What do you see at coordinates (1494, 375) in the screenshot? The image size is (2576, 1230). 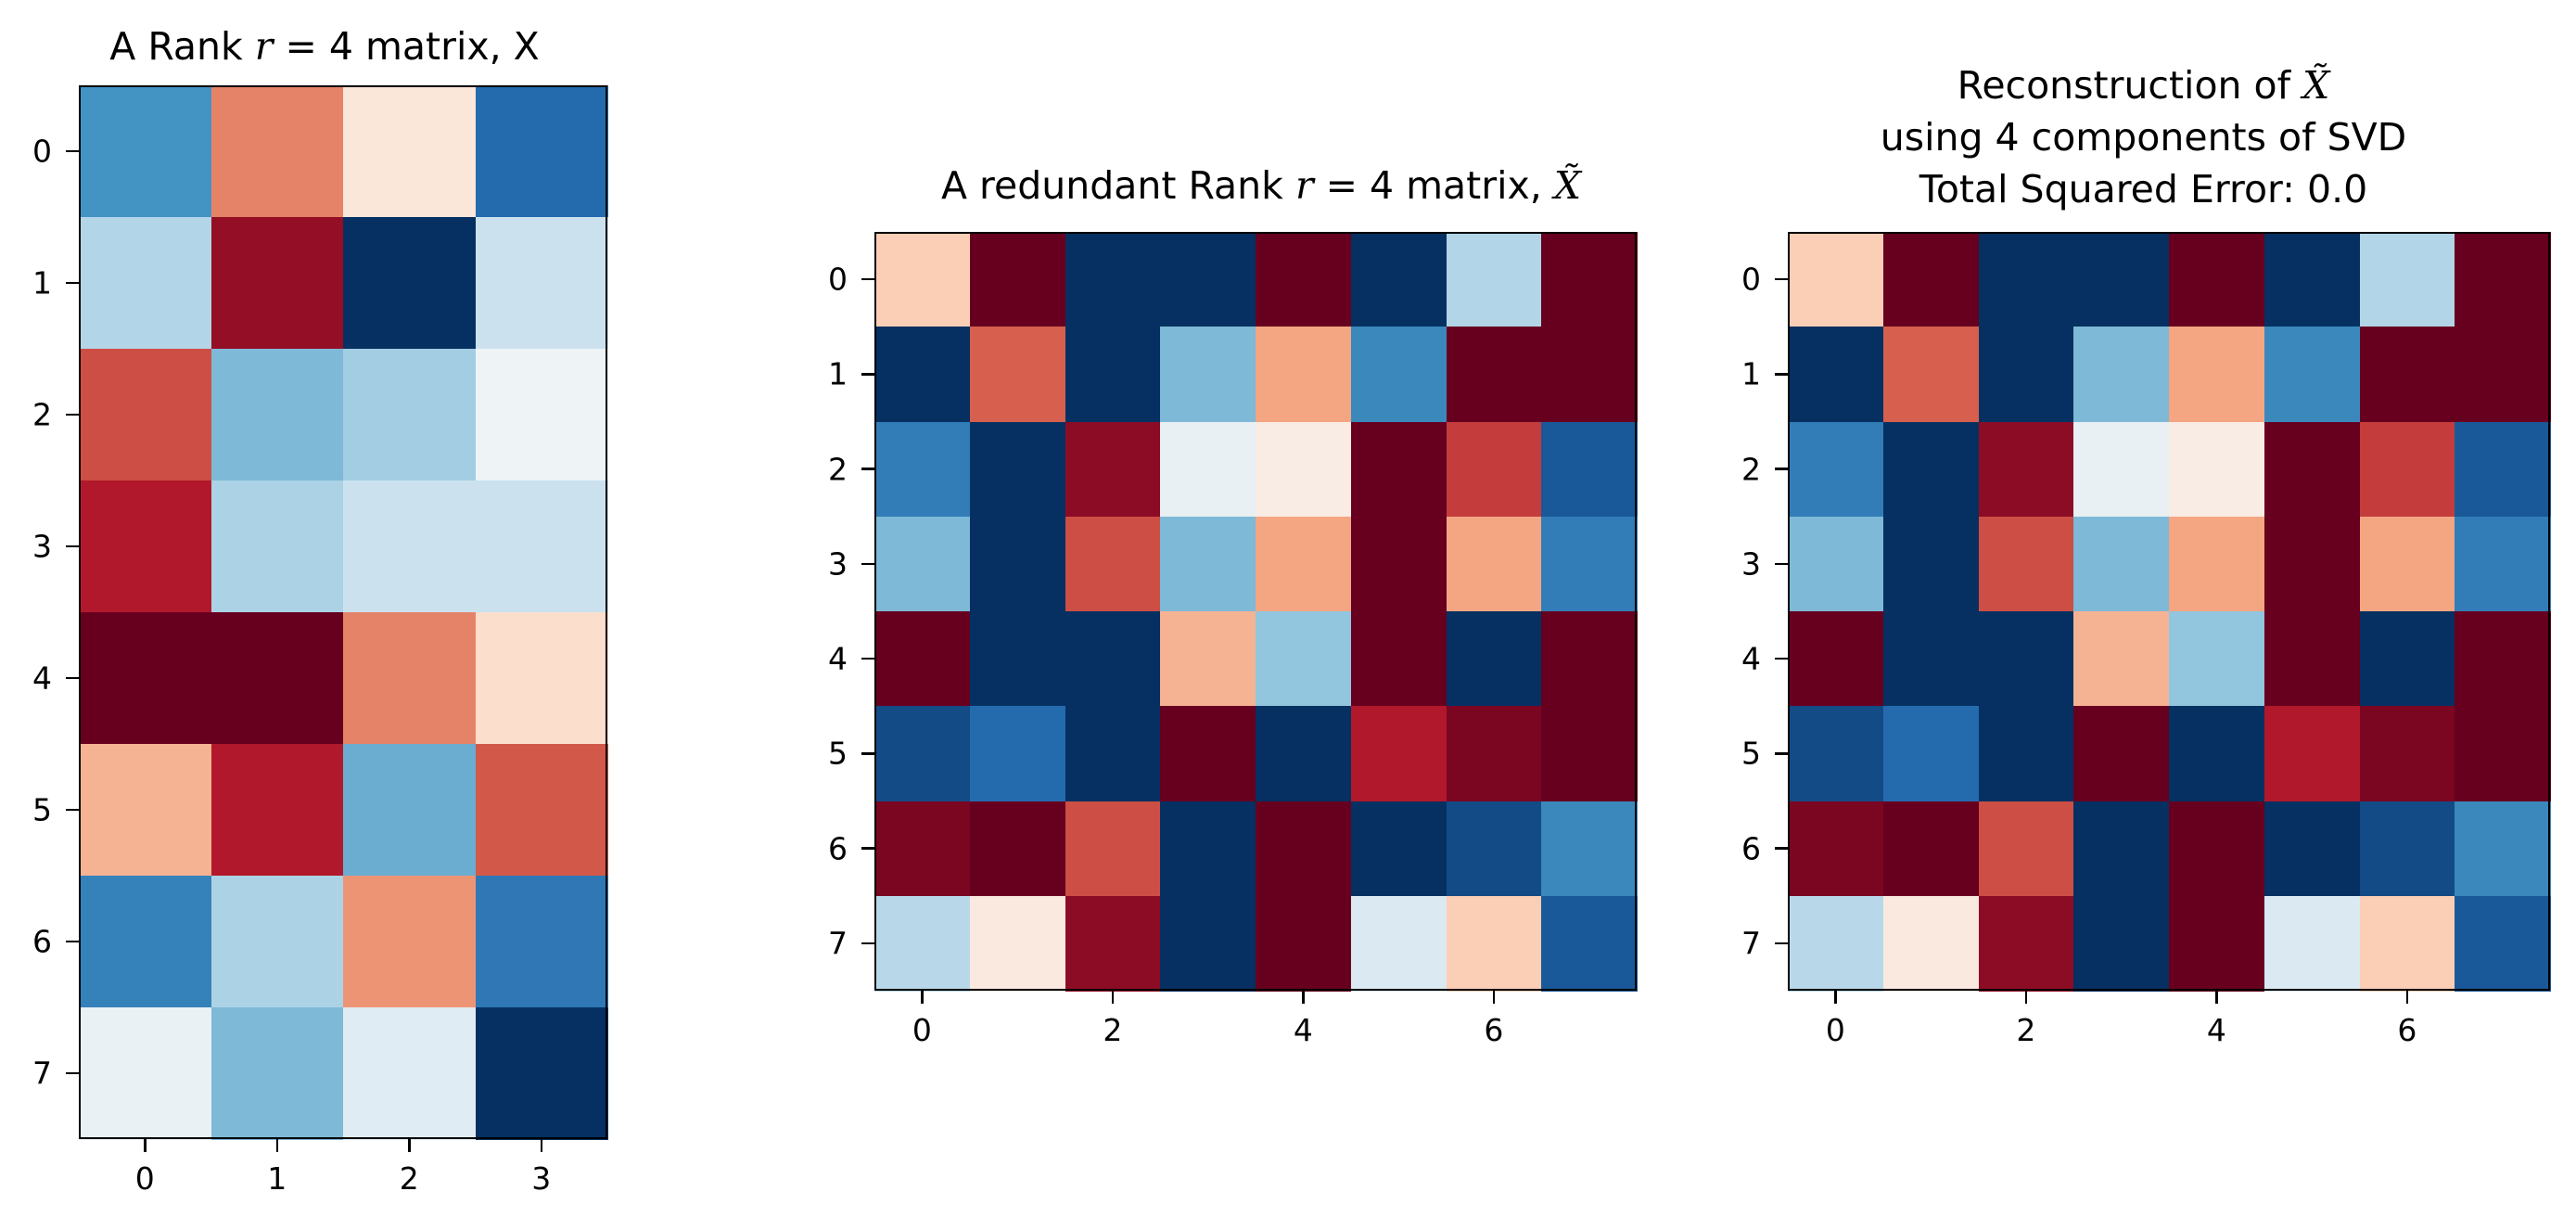 I see `heatmap-cell-r1-c6` at bounding box center [1494, 375].